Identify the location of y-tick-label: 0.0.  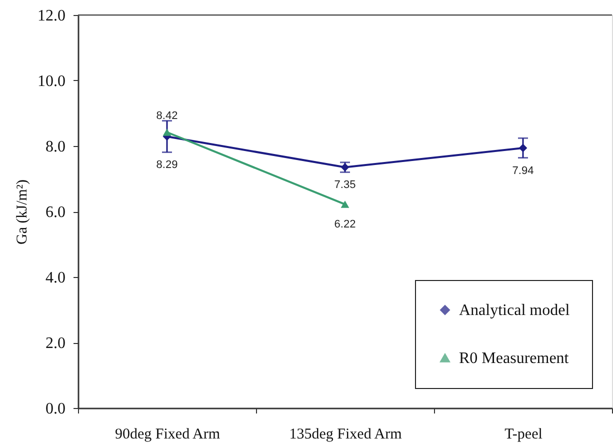
(56, 409).